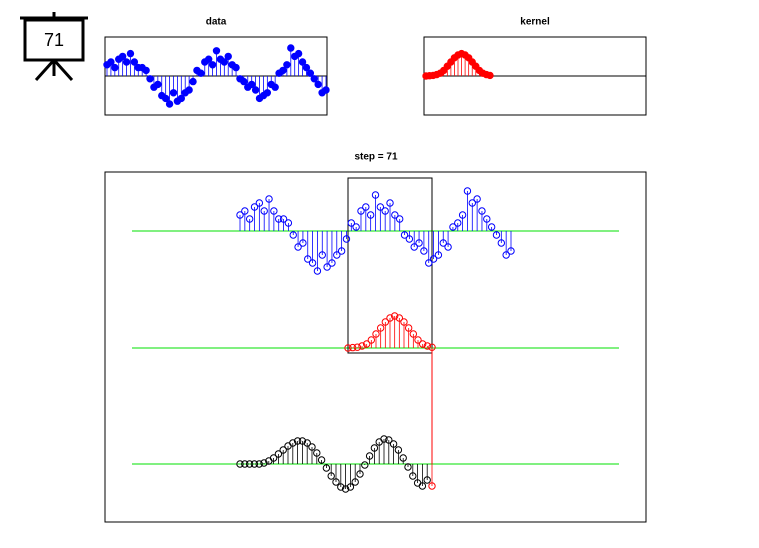  Describe the element at coordinates (376, 157) in the screenshot. I see `main-title: step = 71` at that location.